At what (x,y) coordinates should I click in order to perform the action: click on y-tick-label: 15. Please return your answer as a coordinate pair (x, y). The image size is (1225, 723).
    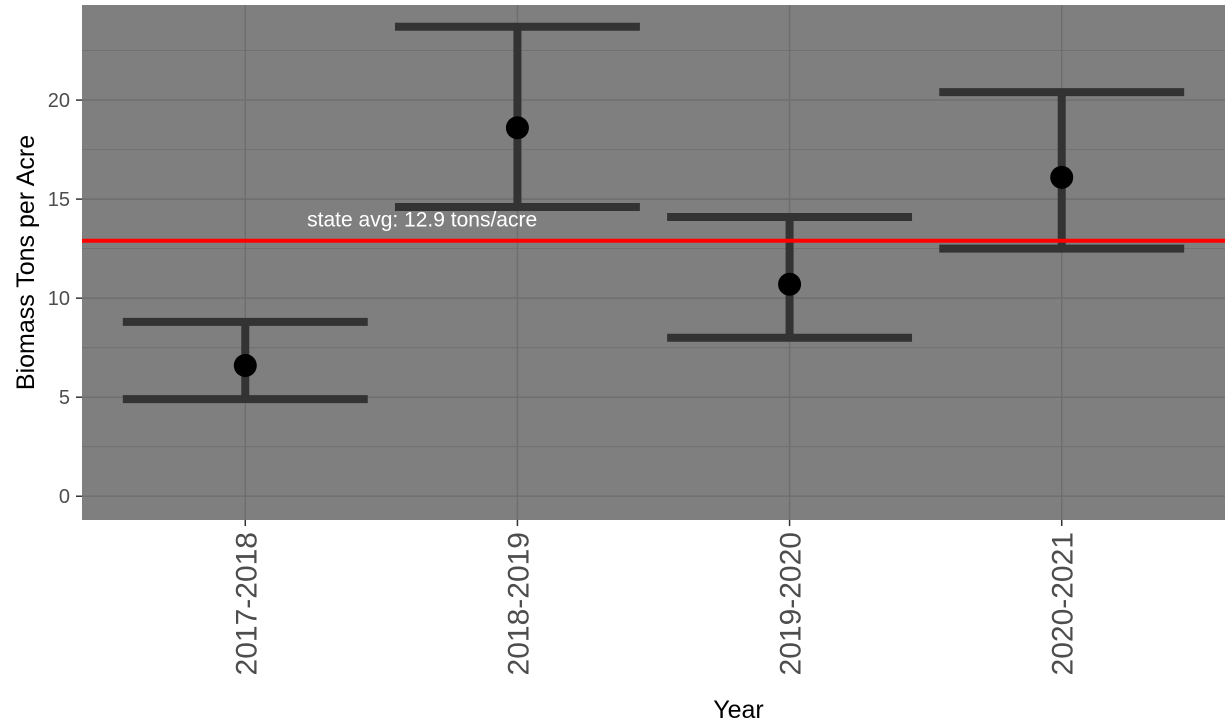
    Looking at the image, I should click on (59, 200).